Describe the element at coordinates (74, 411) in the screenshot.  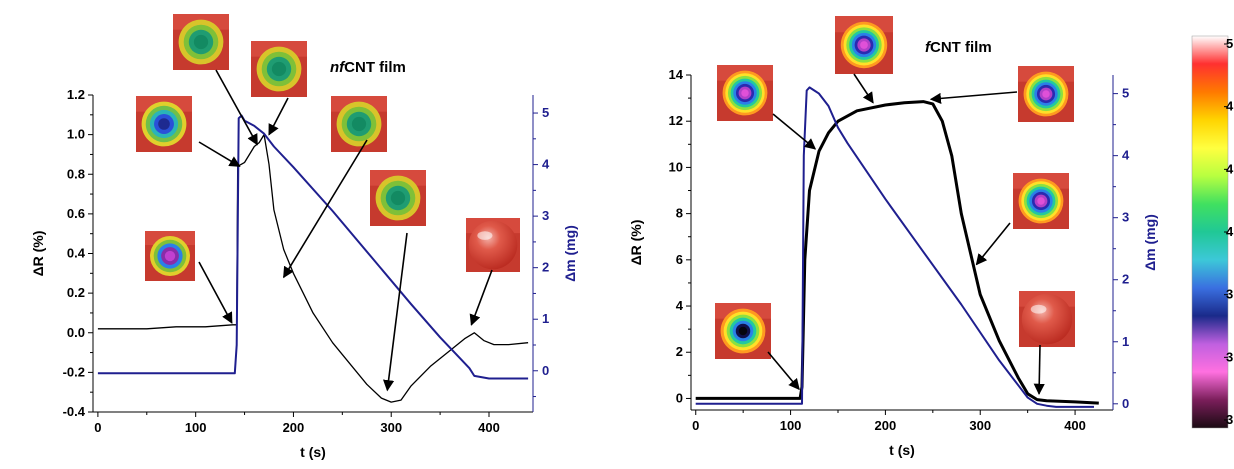
I see `y-tick-label: -0.4` at that location.